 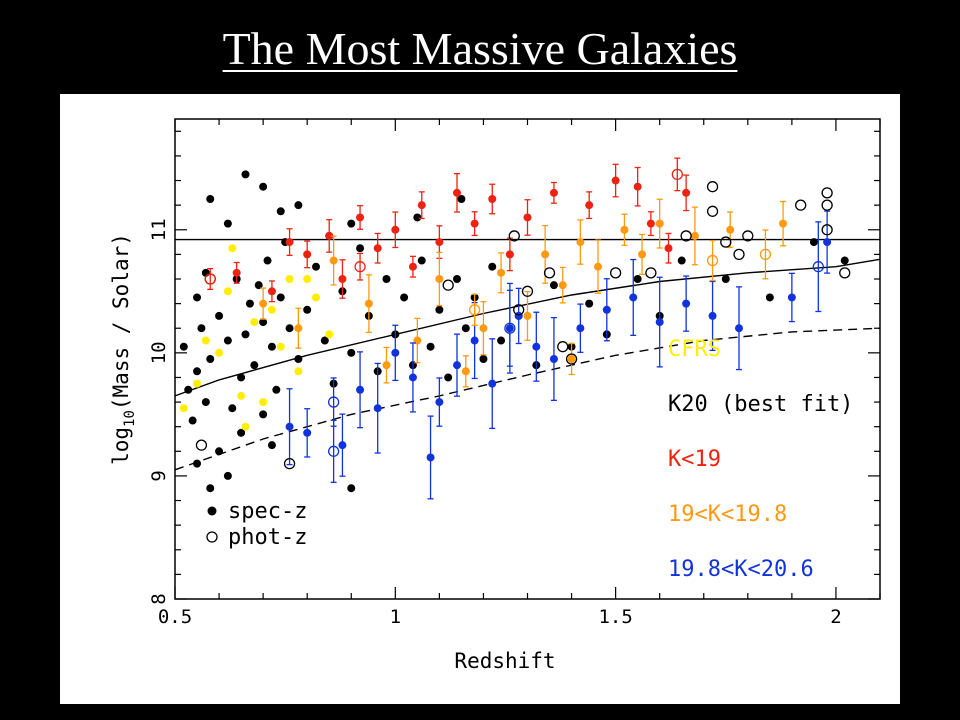 I want to click on x-tick-label: 1, so click(x=395, y=617).